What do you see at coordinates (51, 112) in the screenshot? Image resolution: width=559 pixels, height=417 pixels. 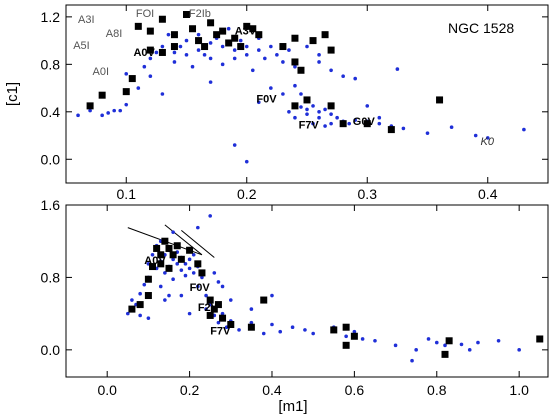 I see `top-y-tick-label: 0.4` at bounding box center [51, 112].